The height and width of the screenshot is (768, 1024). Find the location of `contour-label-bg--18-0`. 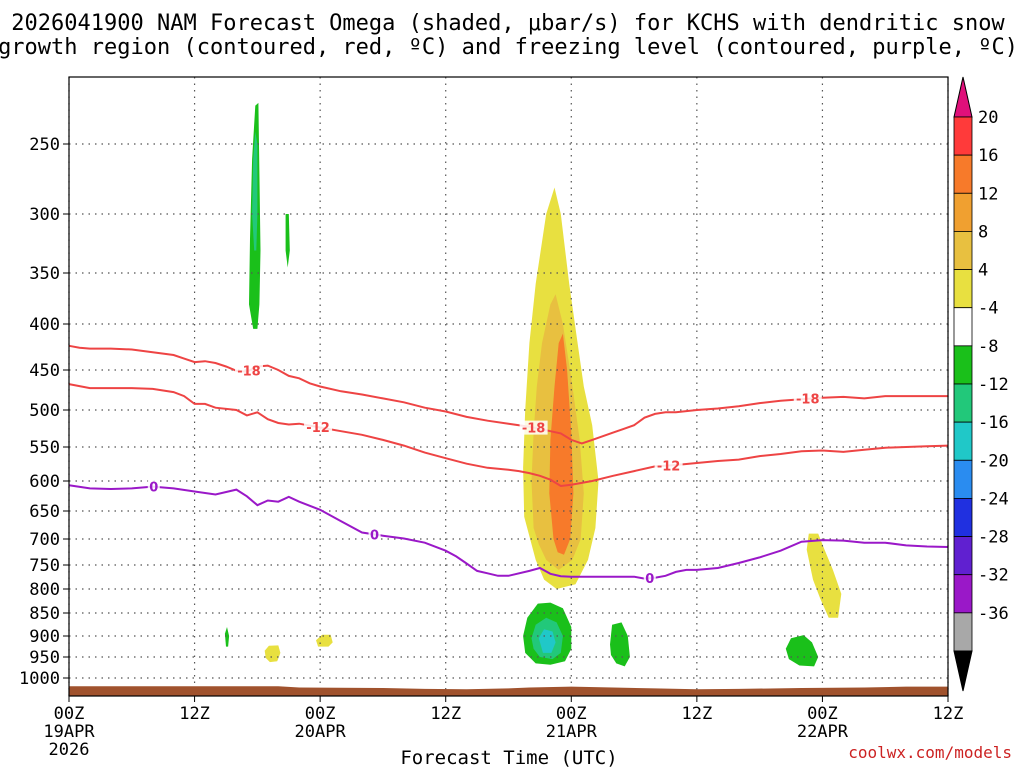

contour-label-bg--18-0 is located at coordinates (248, 370).